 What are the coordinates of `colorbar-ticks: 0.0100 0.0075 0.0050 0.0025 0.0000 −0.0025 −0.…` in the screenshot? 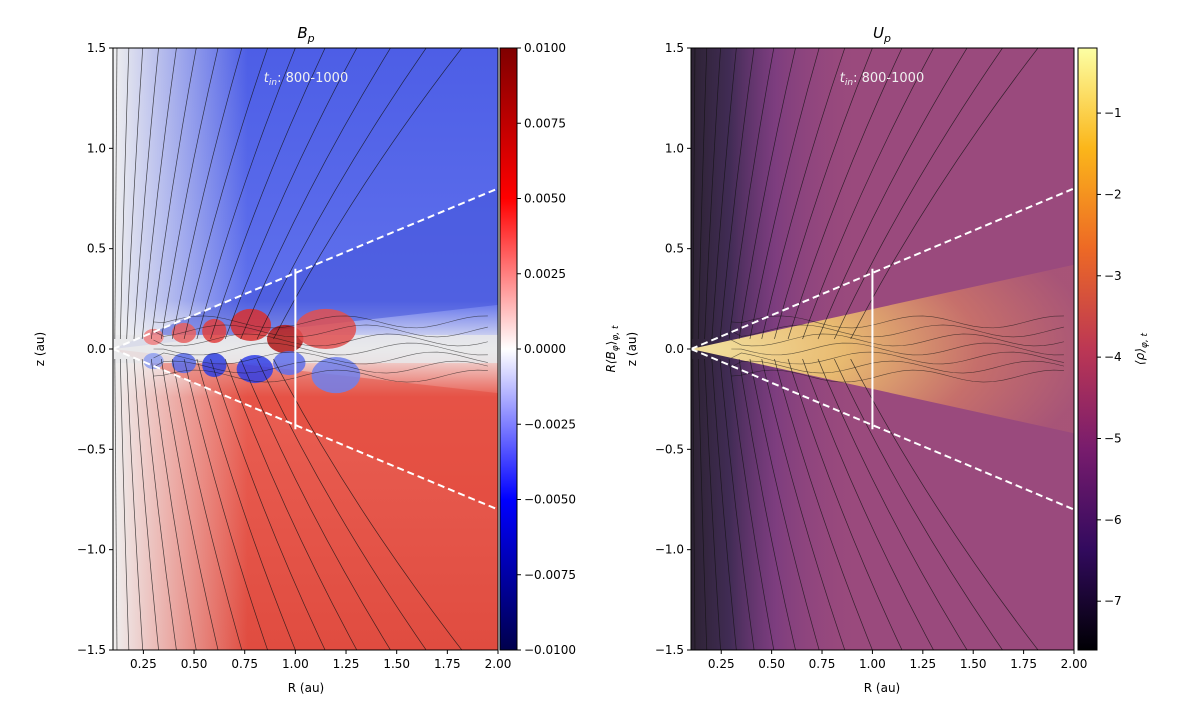 It's located at (546, 349).